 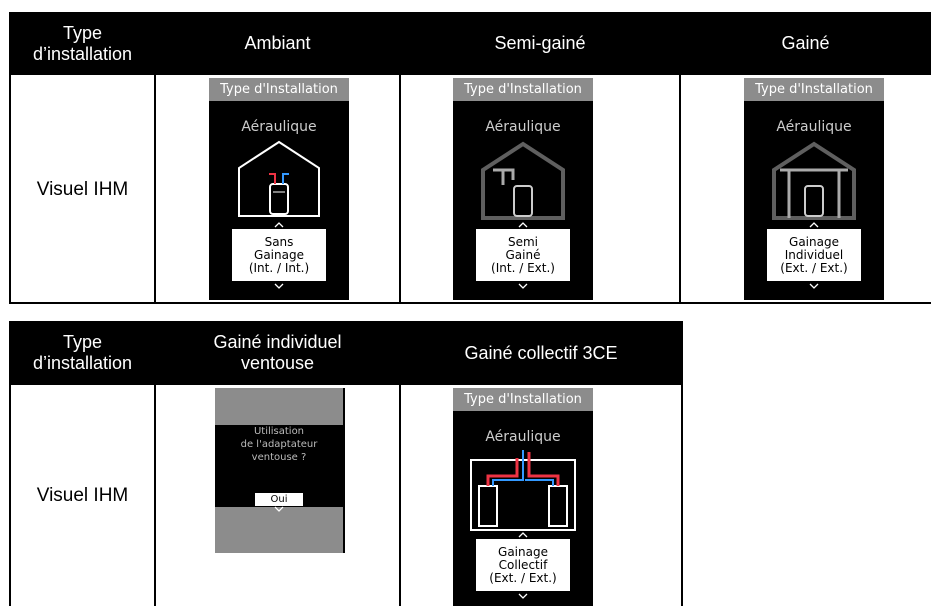 I want to click on text-line: Semi-gainé, so click(x=540, y=43).